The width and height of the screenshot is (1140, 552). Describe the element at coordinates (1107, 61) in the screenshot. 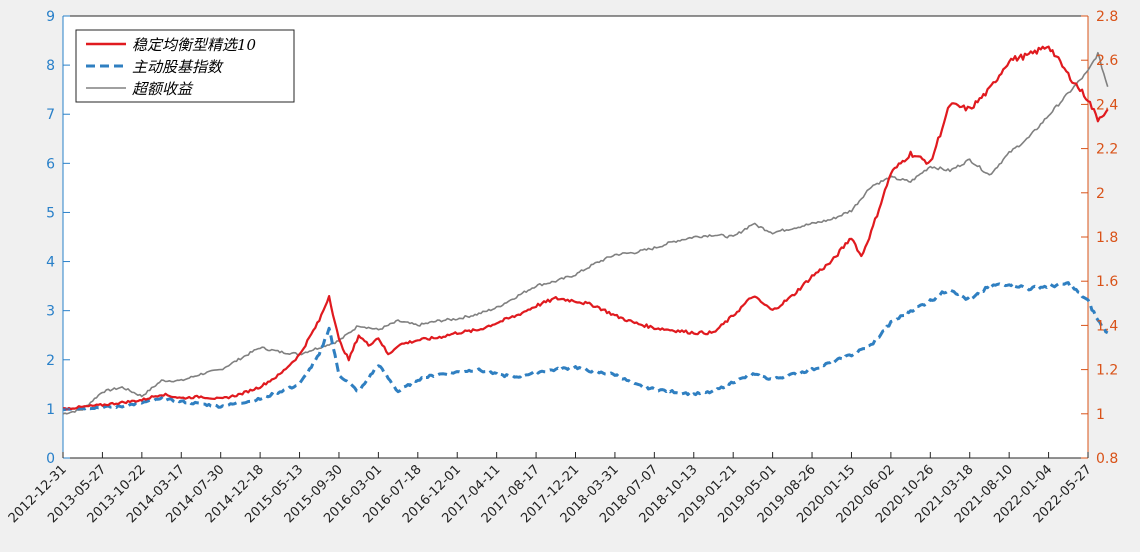

I see `right-y-tick-label: 2.6` at that location.